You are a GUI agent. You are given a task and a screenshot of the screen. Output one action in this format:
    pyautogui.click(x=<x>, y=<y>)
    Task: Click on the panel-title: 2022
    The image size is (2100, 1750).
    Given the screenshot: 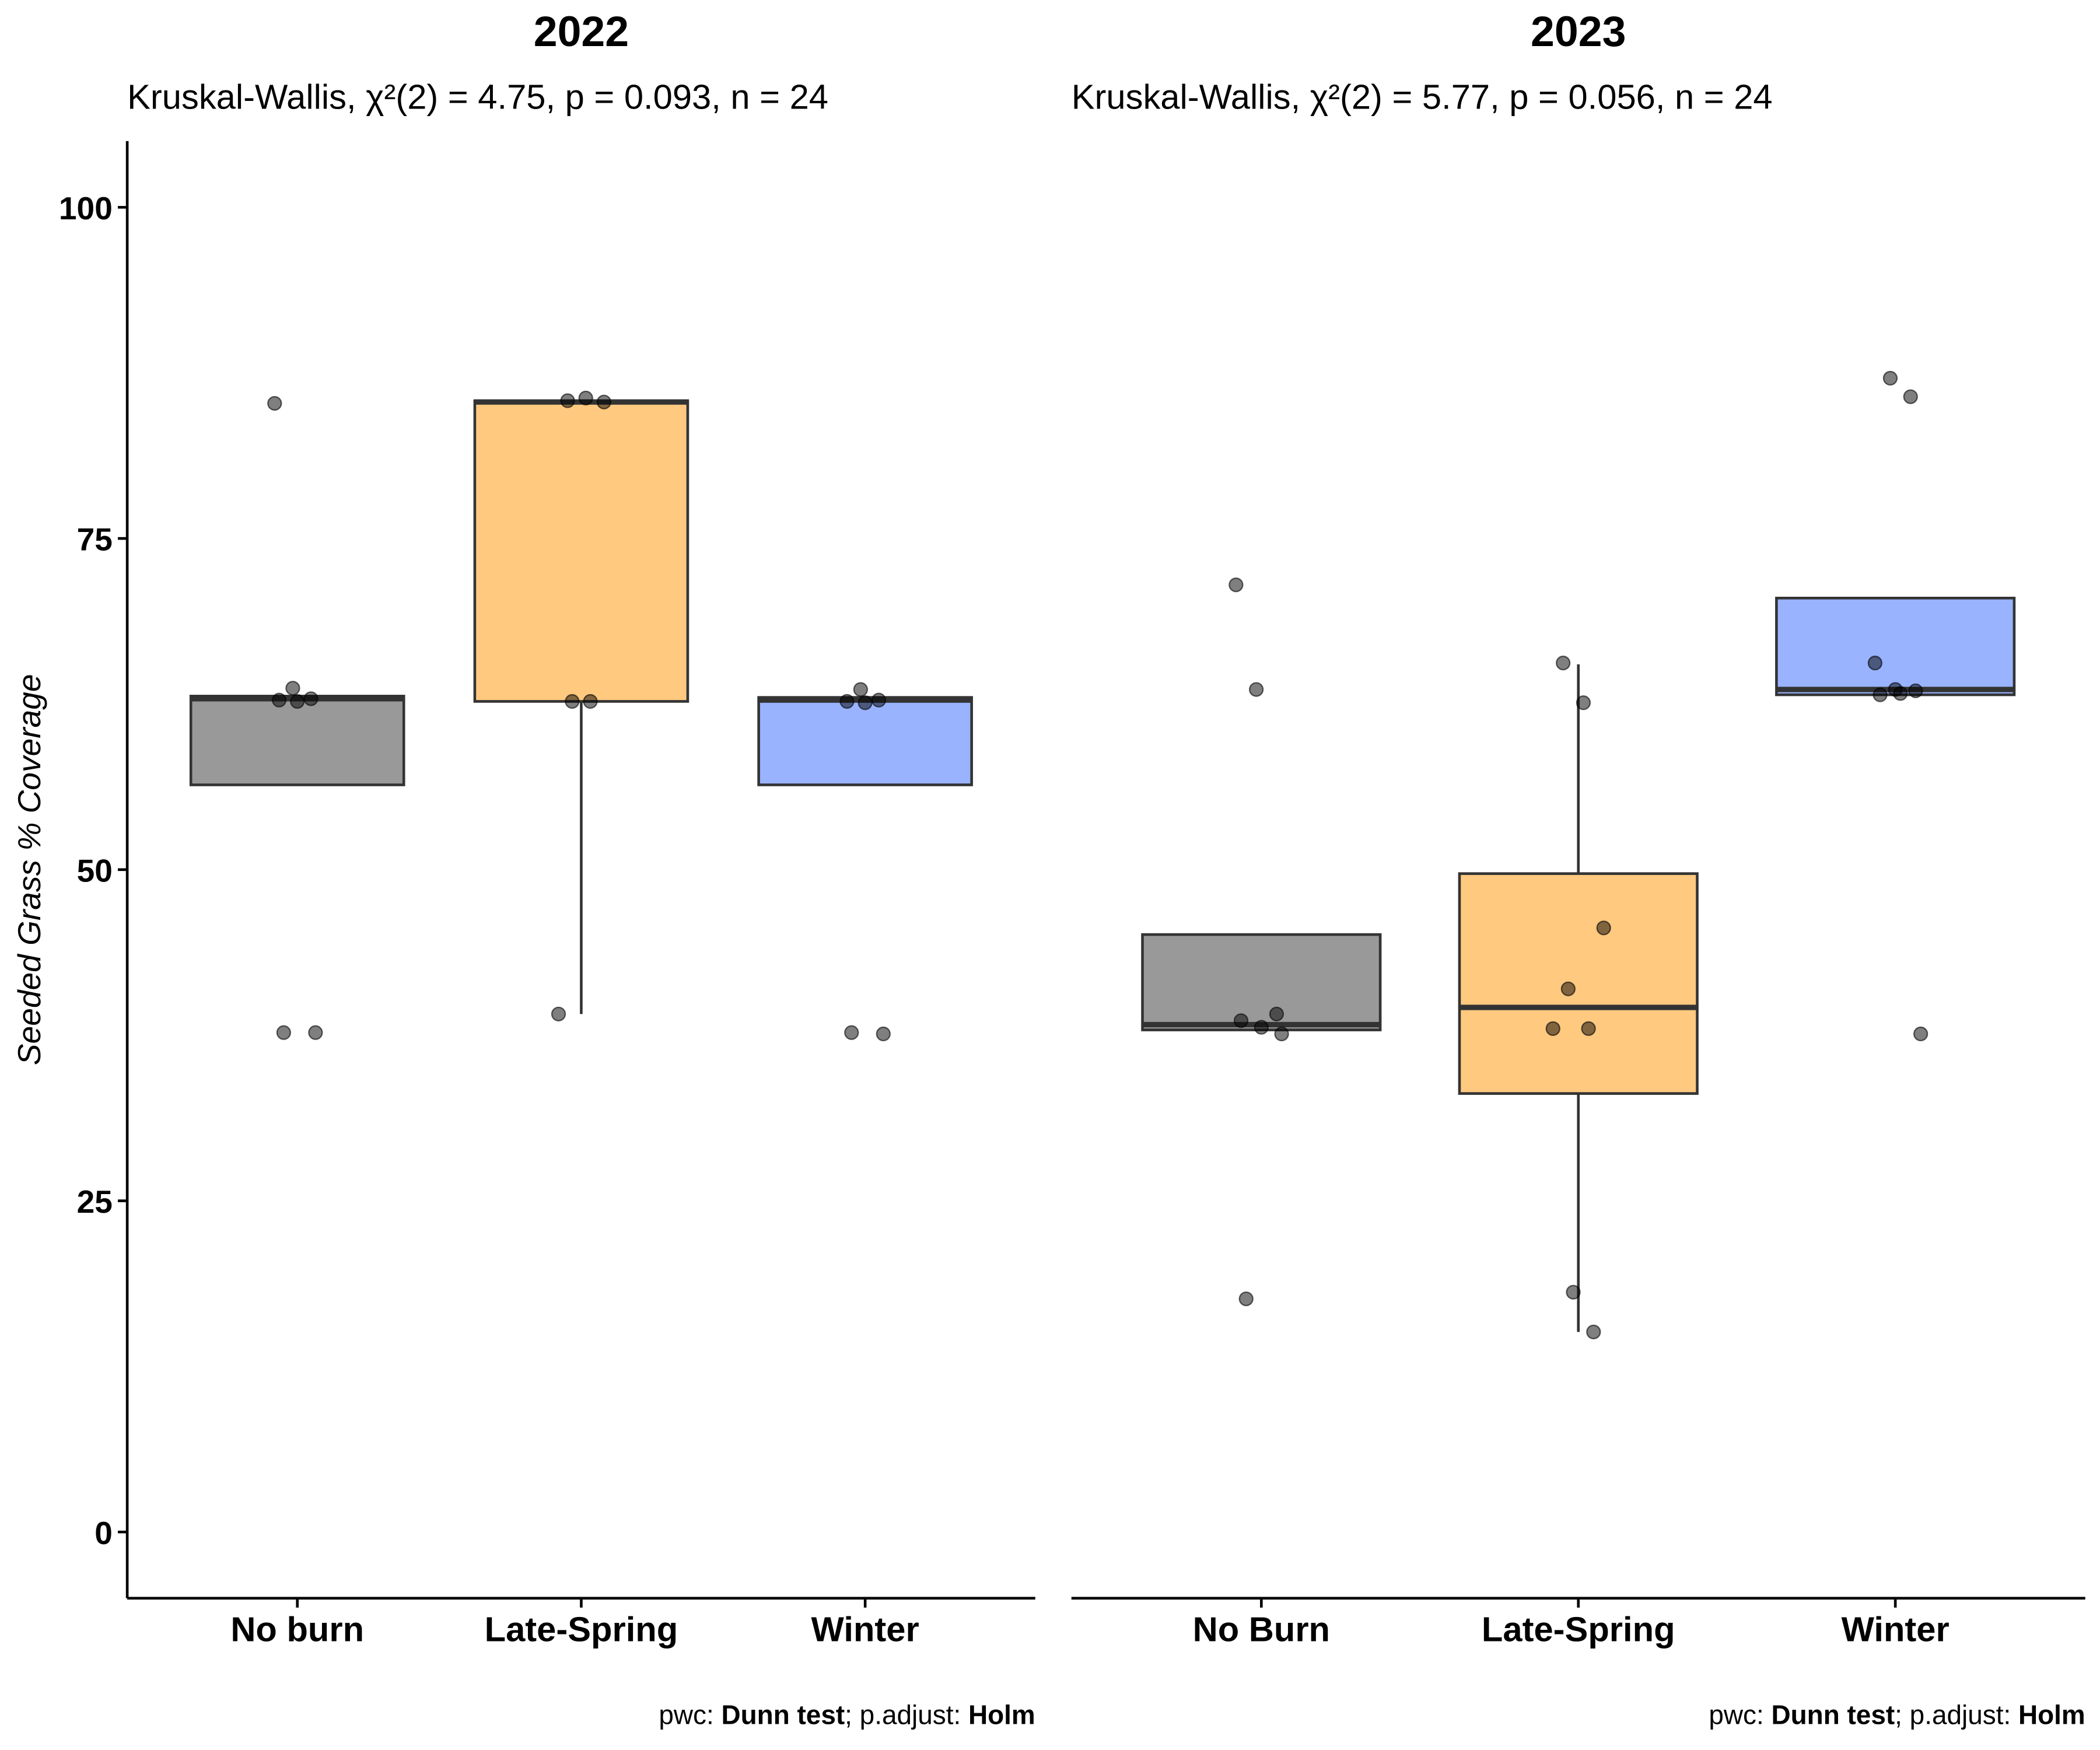 What is the action you would take?
    pyautogui.click(x=581, y=31)
    